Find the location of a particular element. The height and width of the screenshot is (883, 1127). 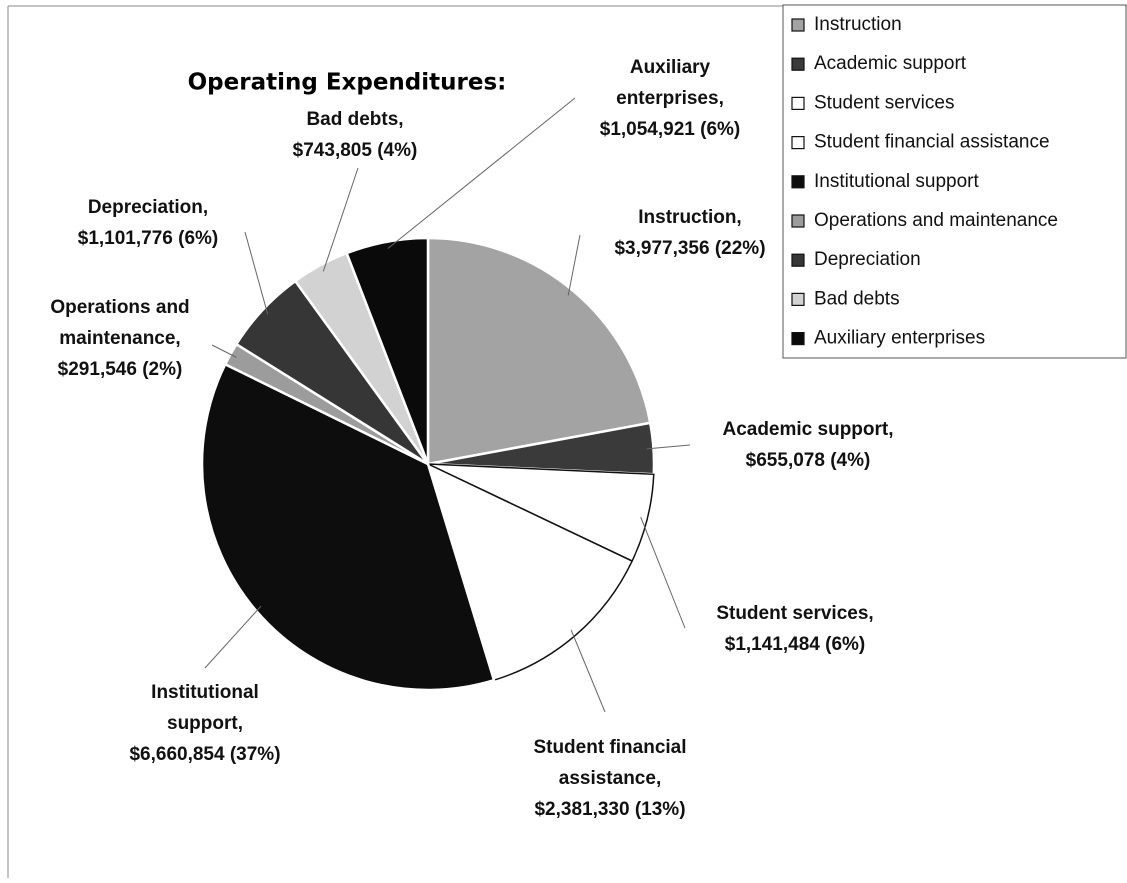

data-label: Institutional support, $6,660,854 (37%) is located at coordinates (204, 723).